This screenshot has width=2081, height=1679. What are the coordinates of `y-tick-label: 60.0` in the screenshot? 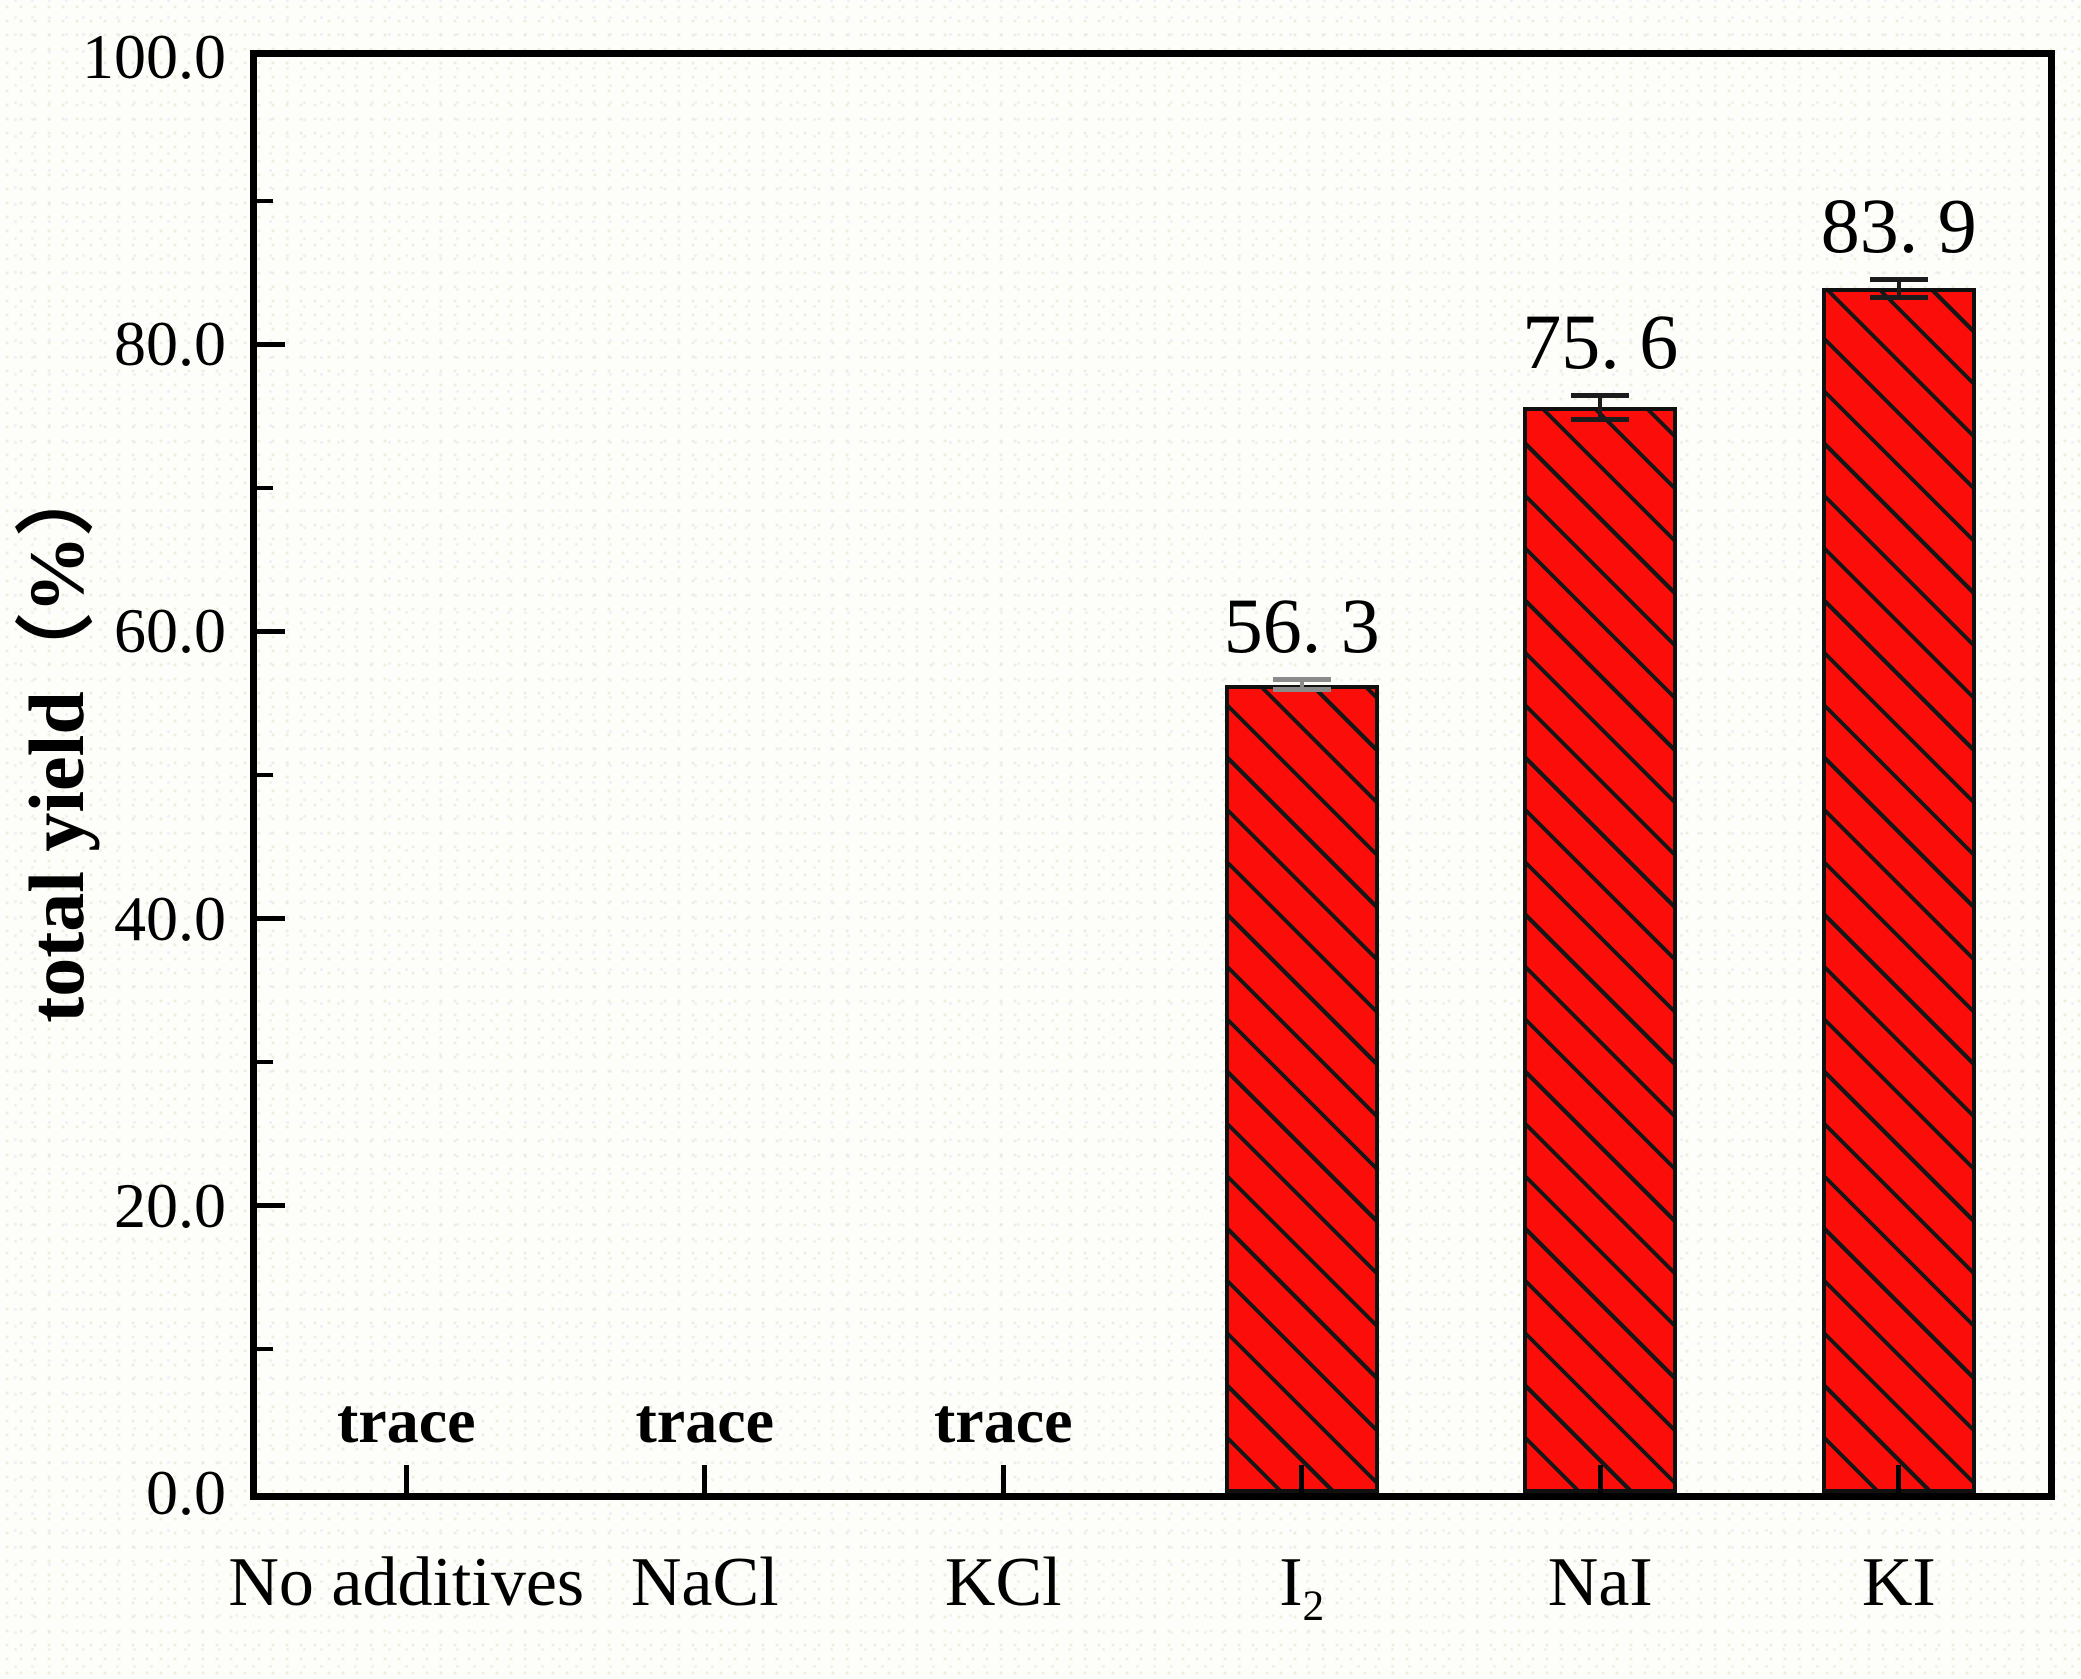 It's located at (170, 631).